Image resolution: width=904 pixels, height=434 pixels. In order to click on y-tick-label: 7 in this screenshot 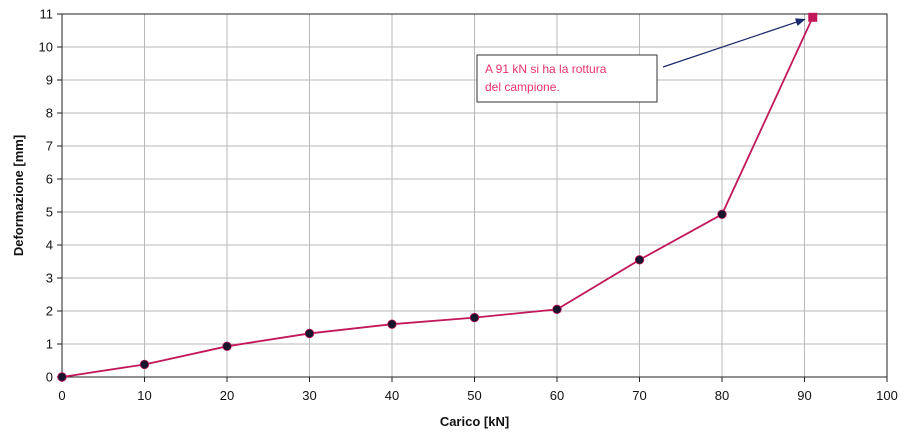, I will do `click(49, 146)`.